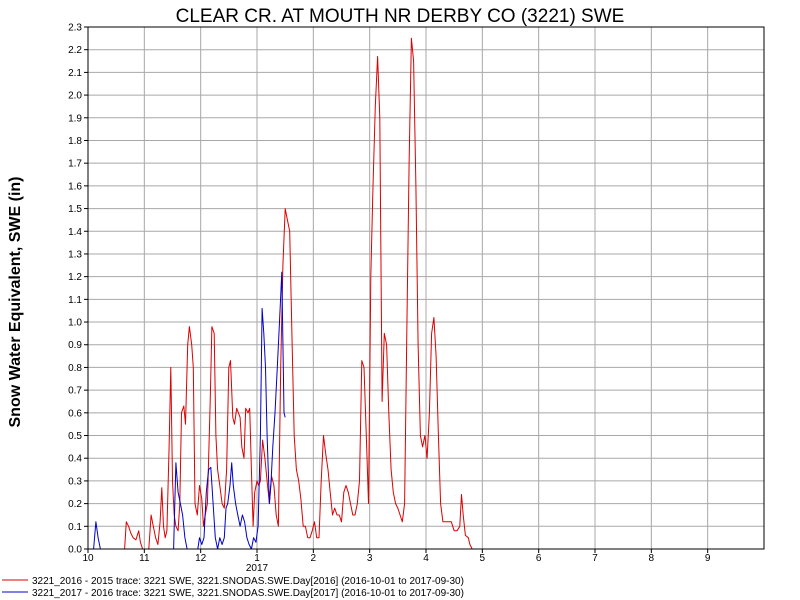  Describe the element at coordinates (75, 550) in the screenshot. I see `y-tick-label: 0.0` at that location.